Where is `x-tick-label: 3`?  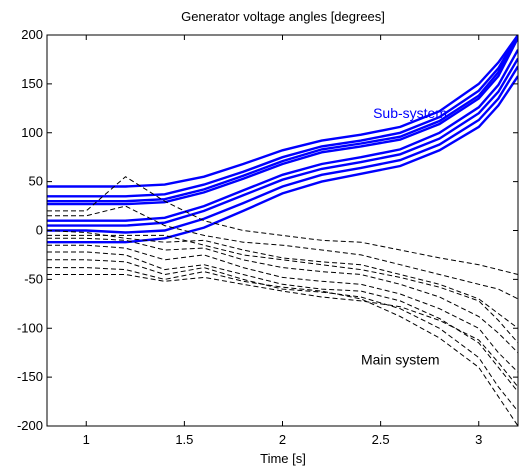 x-tick-label: 3 is located at coordinates (478, 439).